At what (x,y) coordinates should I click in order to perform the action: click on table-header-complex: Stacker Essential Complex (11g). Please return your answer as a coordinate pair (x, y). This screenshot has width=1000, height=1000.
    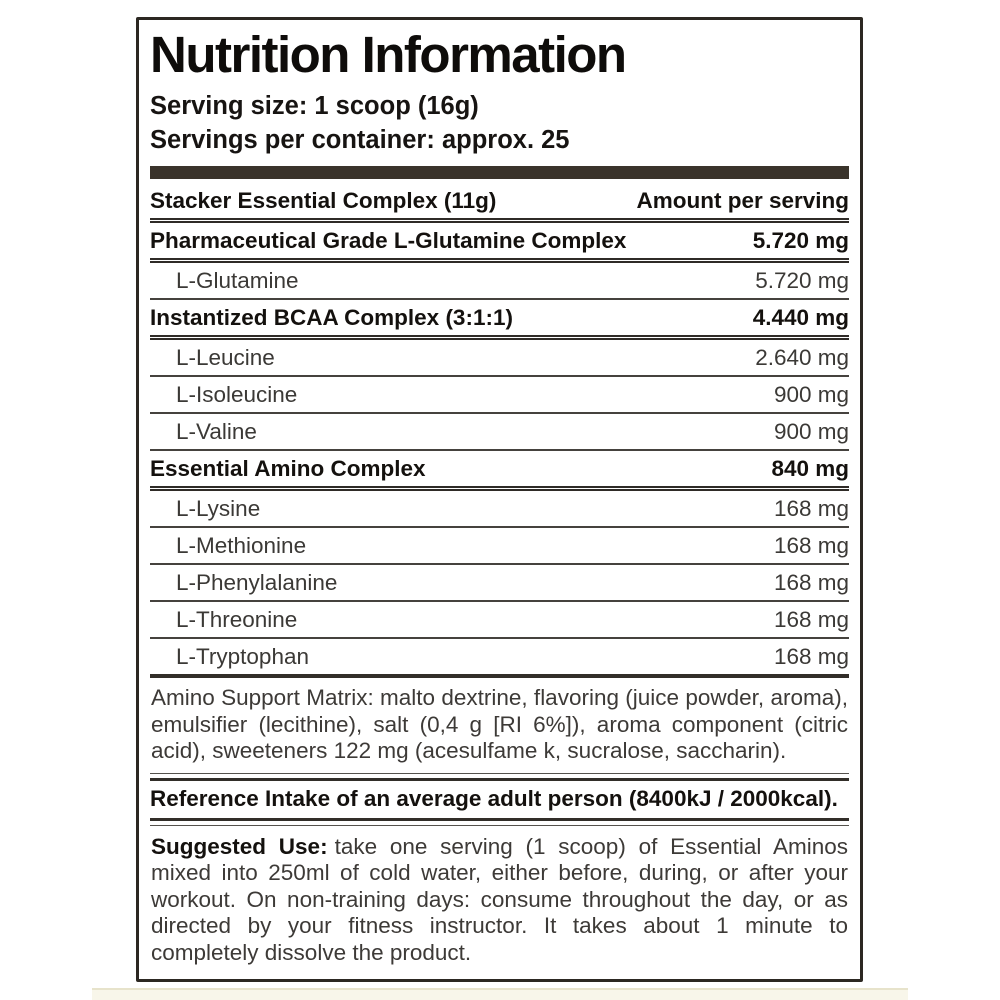
    Looking at the image, I should click on (323, 200).